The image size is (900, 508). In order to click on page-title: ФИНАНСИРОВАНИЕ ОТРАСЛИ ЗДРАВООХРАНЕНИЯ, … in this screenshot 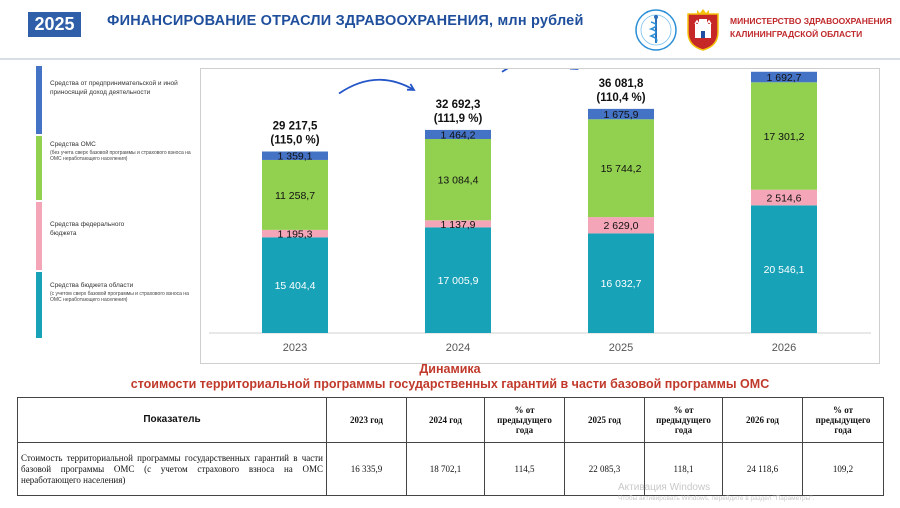, I will do `click(345, 21)`.